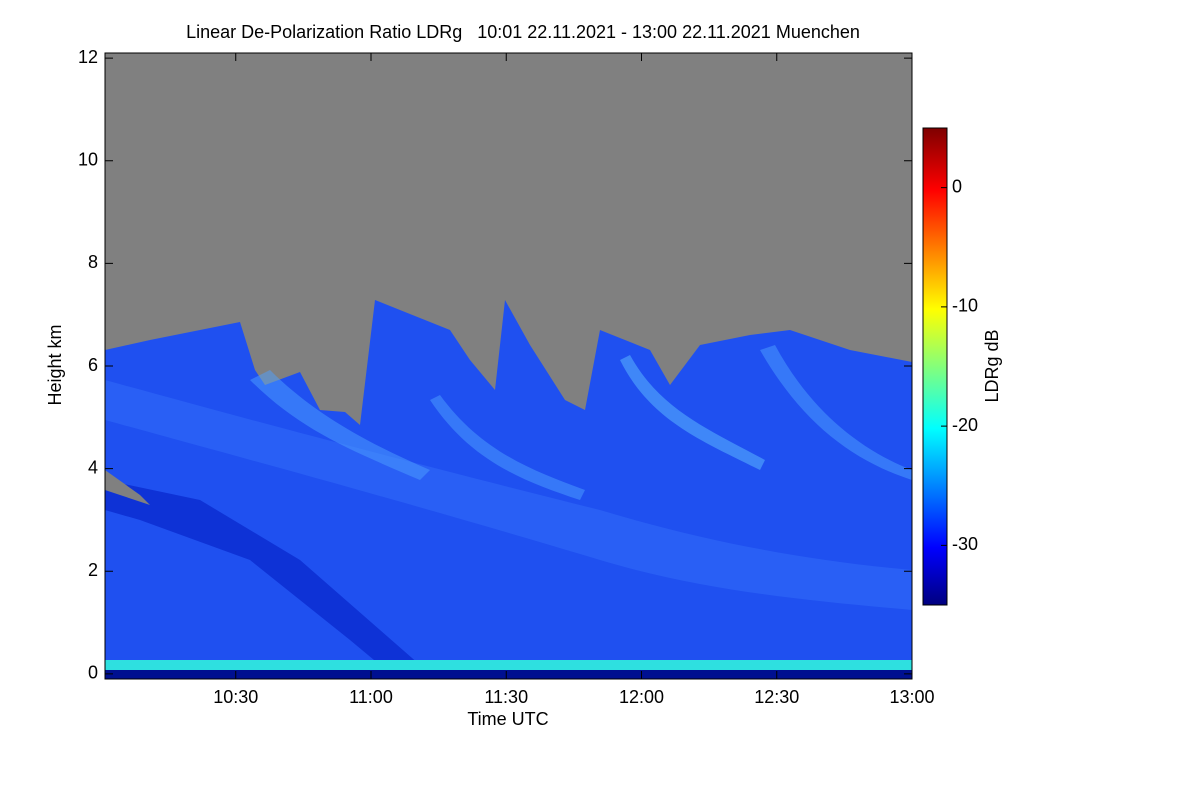 This screenshot has height=800, width=1200. Describe the element at coordinates (641, 697) in the screenshot. I see `x-tick-label: 12:00` at that location.